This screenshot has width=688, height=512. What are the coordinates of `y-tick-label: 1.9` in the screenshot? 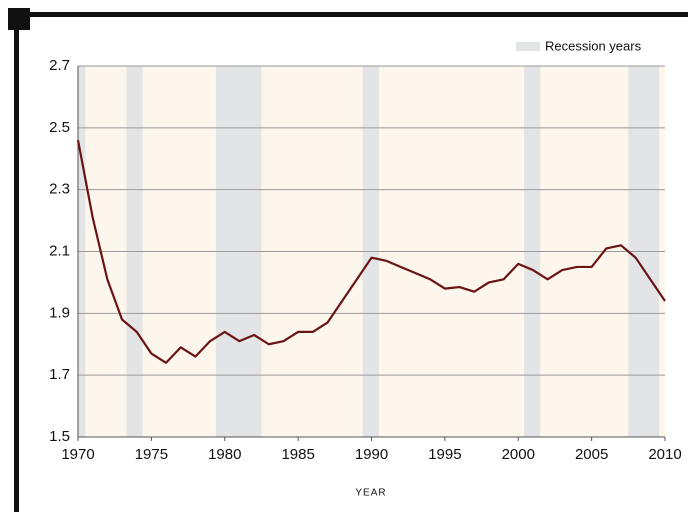 It's located at (59, 312).